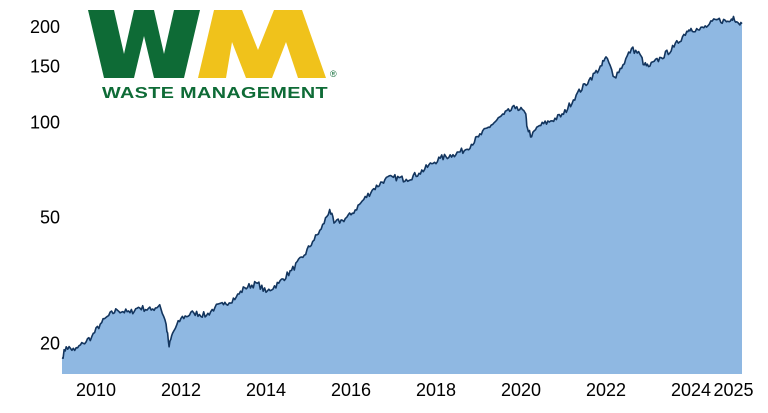 This screenshot has width=768, height=413. What do you see at coordinates (415, 390) in the screenshot?
I see `x-axis-tick-labels: 2010 2012 2014 2016 2018 2020 2022 2024 2025` at bounding box center [415, 390].